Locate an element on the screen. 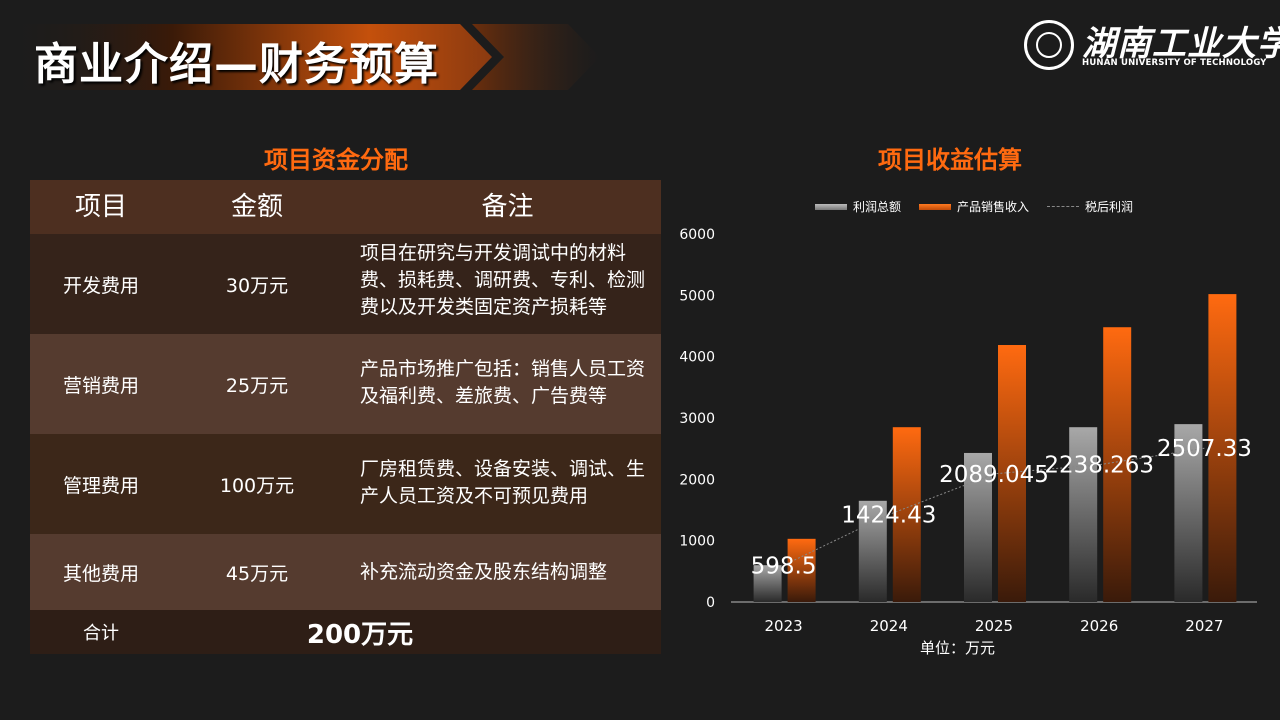  row-amount: 30万元 is located at coordinates (257, 285).